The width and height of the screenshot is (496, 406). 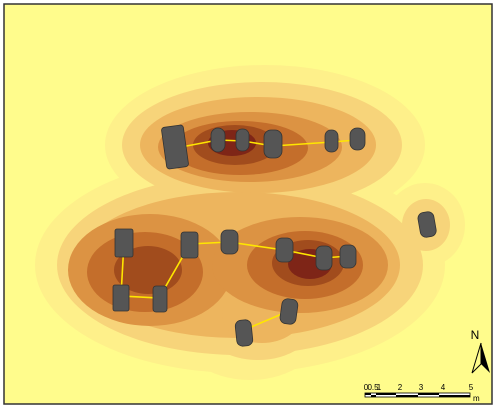 What do you see at coordinates (475, 335) in the screenshot?
I see `north-label: N` at bounding box center [475, 335].